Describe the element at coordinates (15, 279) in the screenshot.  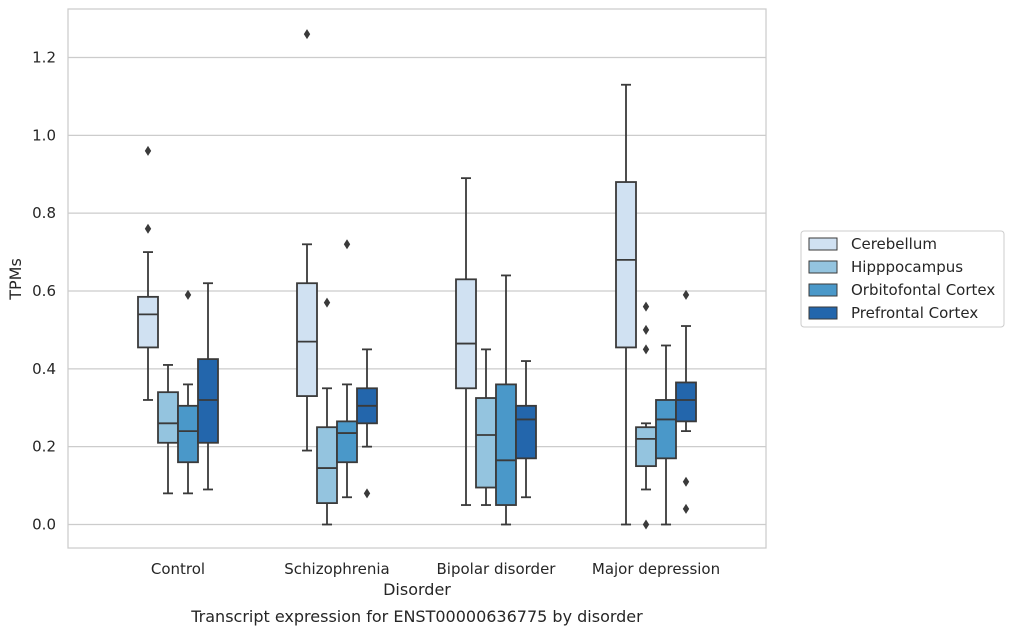
I see `y-axis-title: TPMs` at that location.